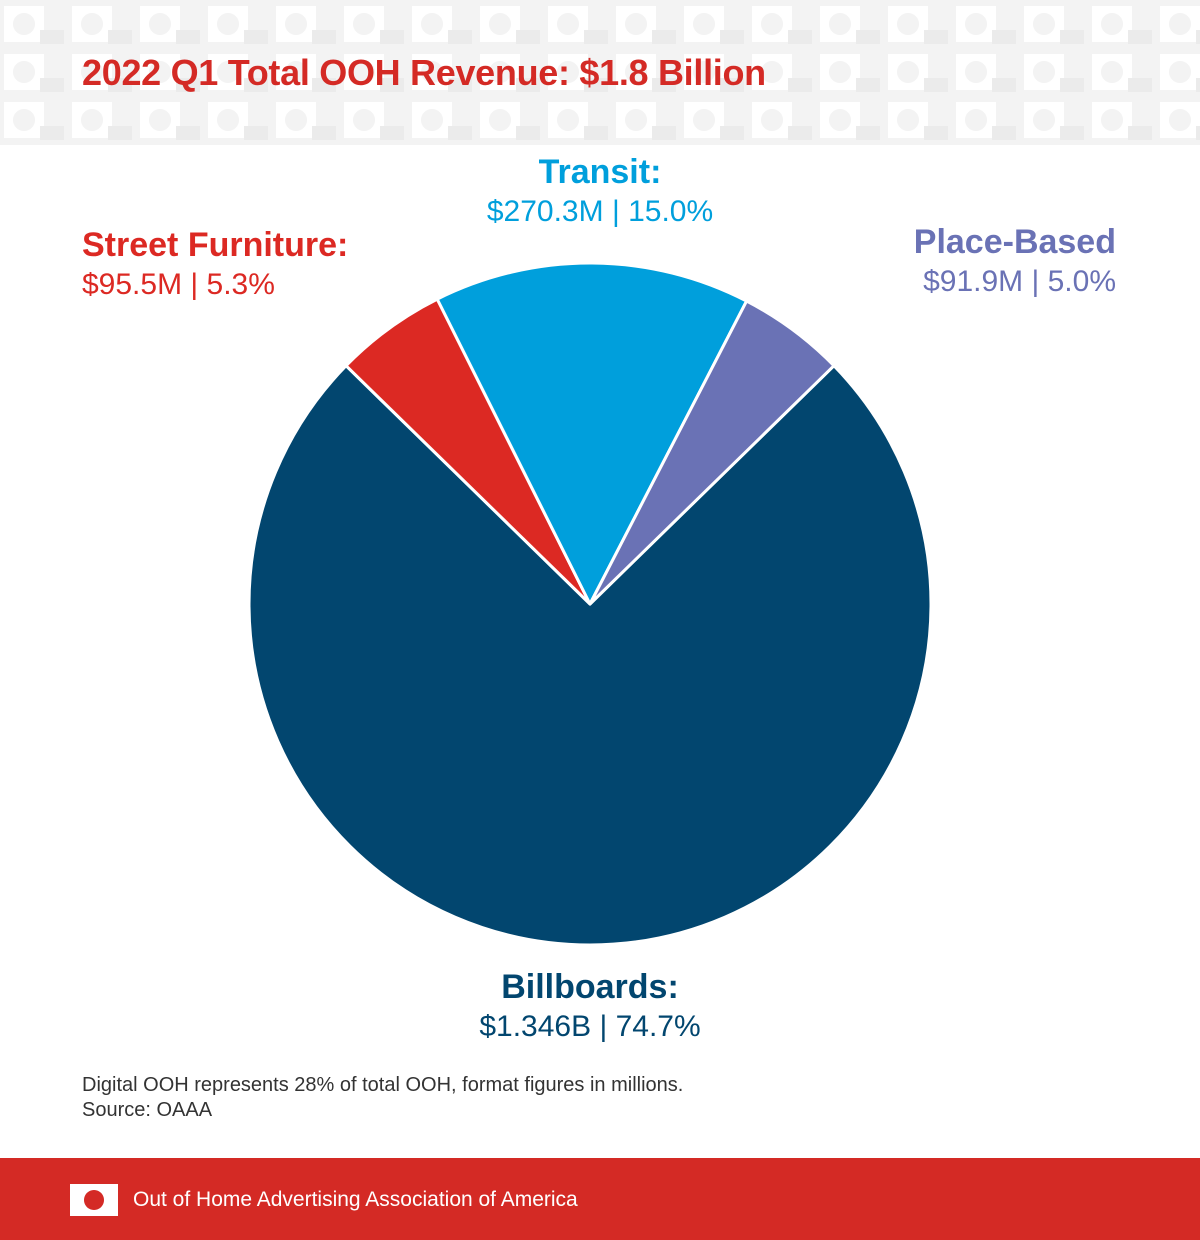 The height and width of the screenshot is (1240, 1200). I want to click on label-billboards-value: $1.346B | 74.7%, so click(590, 1026).